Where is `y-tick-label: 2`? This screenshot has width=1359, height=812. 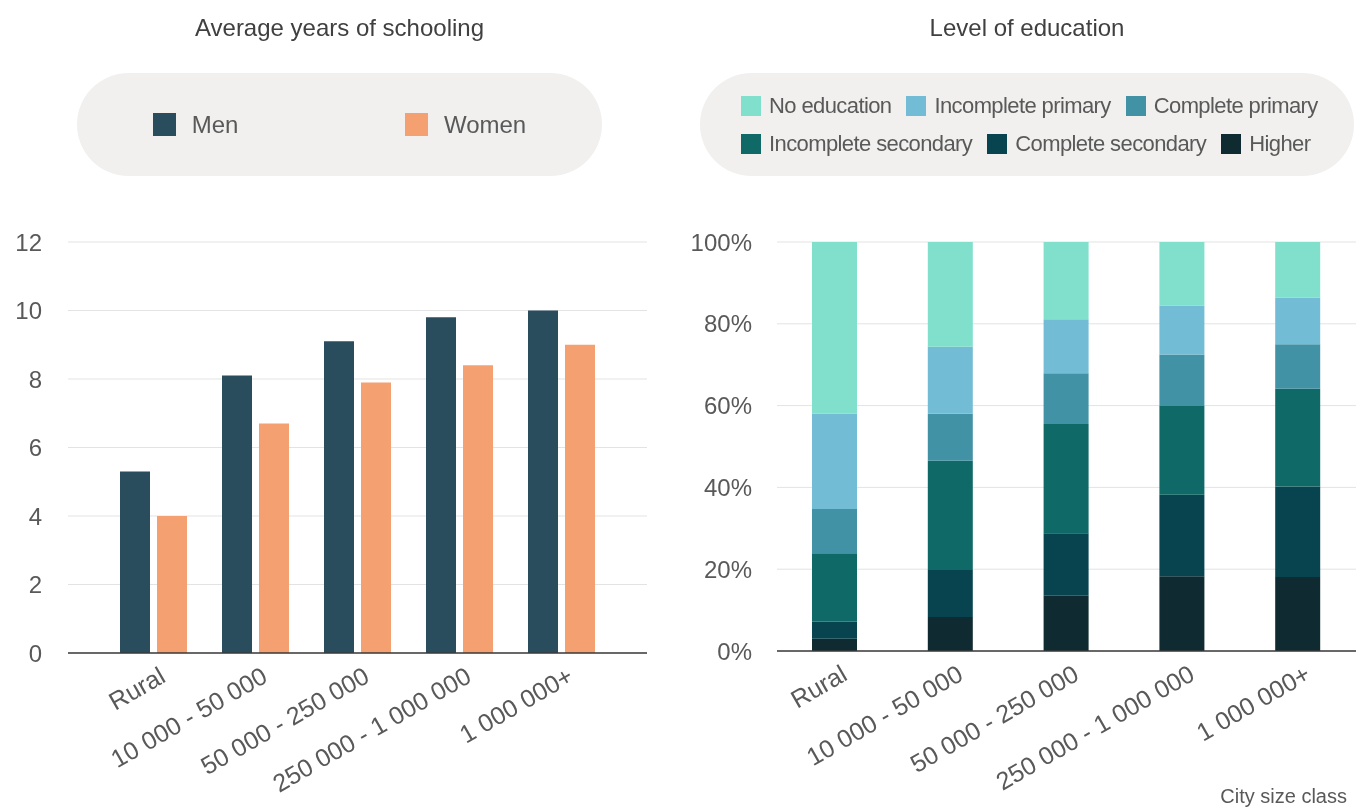 y-tick-label: 2 is located at coordinates (35, 585).